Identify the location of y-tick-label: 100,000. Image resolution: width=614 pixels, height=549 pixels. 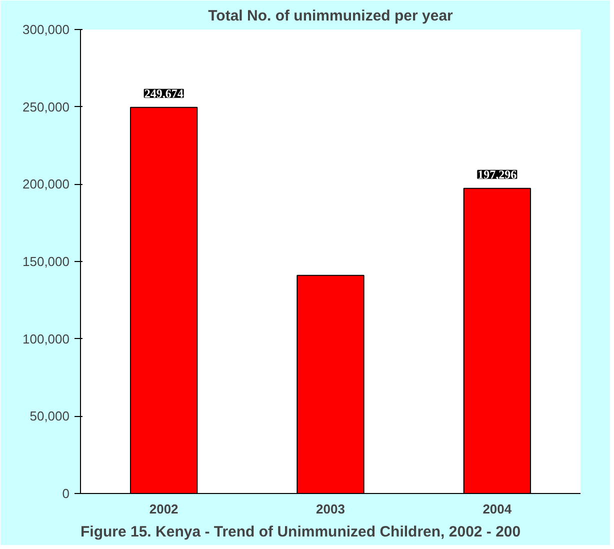
(46, 338).